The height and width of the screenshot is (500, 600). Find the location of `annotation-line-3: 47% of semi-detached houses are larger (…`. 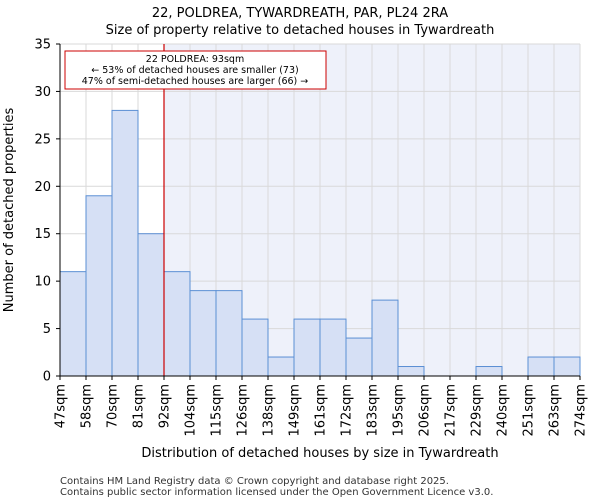

annotation-line-3: 47% of semi-detached houses are larger (… is located at coordinates (195, 81).